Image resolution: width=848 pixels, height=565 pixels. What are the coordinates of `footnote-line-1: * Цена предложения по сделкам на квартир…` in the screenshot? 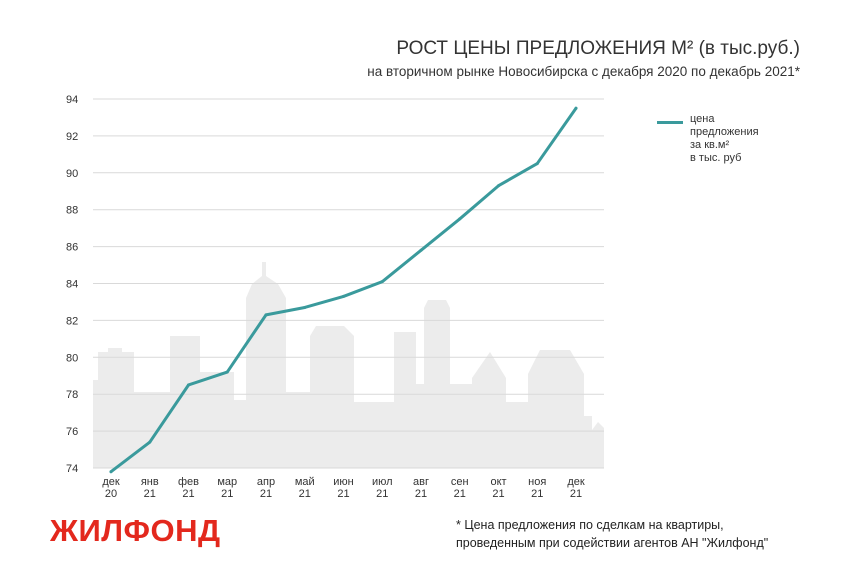 It's located at (590, 525).